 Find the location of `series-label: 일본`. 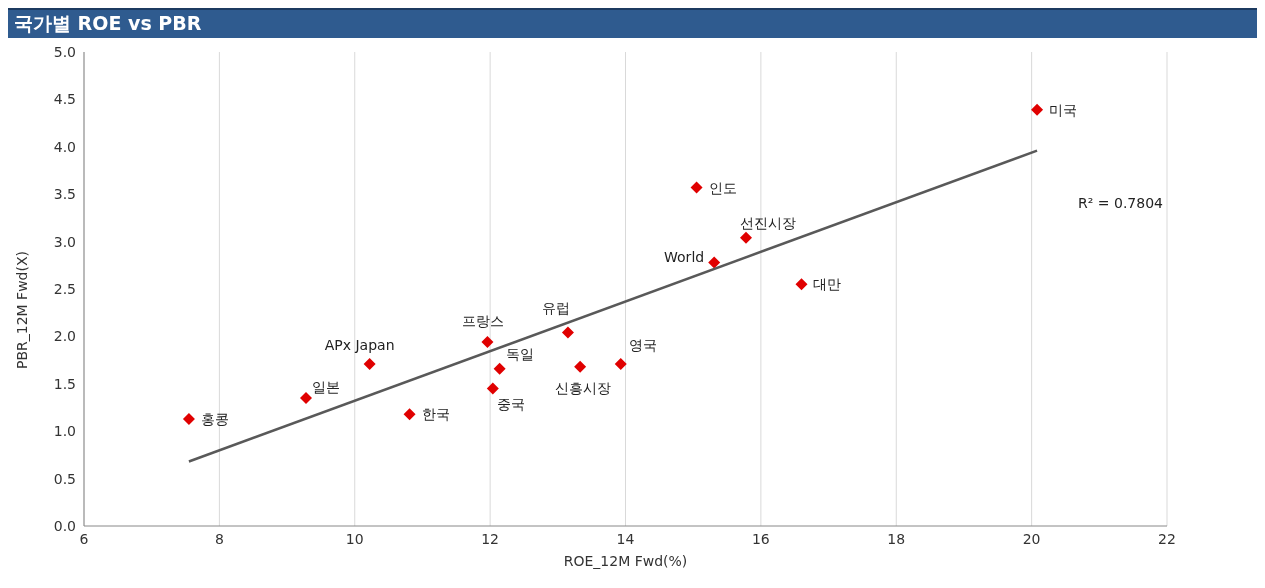

series-label: 일본 is located at coordinates (326, 387).